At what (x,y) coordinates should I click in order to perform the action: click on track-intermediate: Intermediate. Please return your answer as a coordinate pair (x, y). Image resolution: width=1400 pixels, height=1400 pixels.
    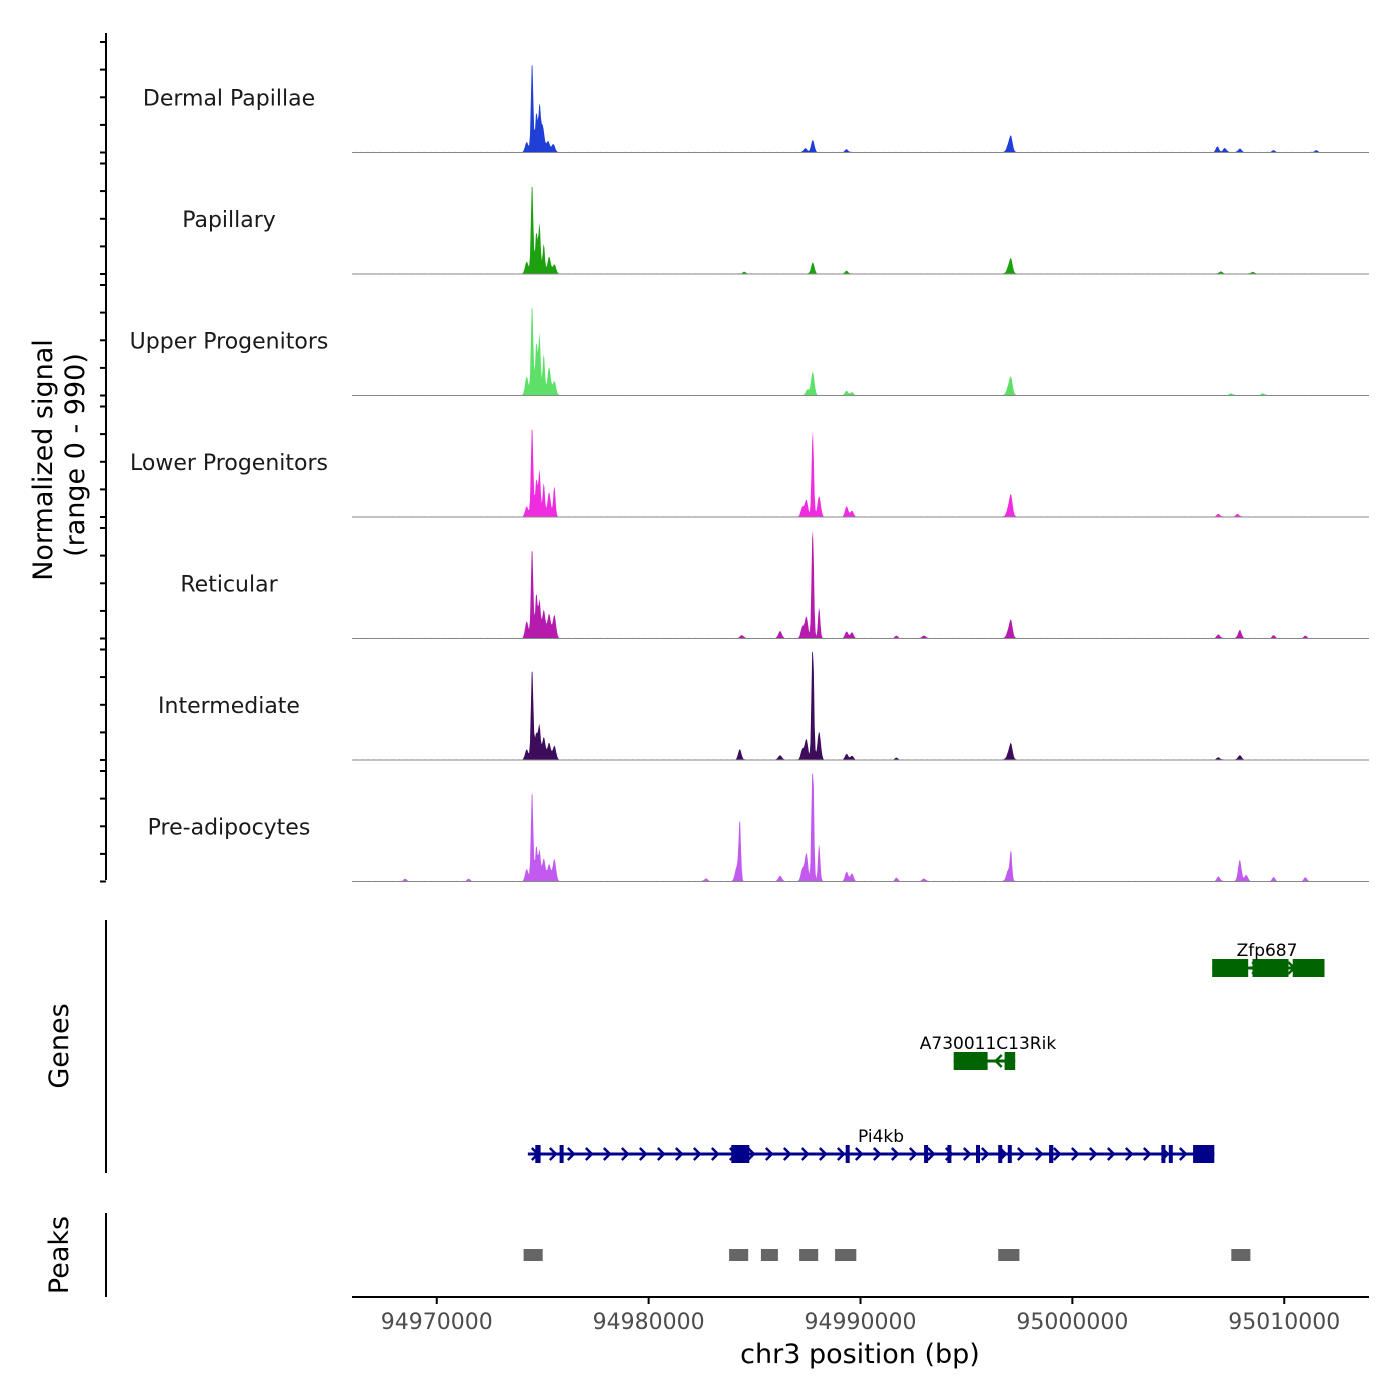
    Looking at the image, I should click on (763, 706).